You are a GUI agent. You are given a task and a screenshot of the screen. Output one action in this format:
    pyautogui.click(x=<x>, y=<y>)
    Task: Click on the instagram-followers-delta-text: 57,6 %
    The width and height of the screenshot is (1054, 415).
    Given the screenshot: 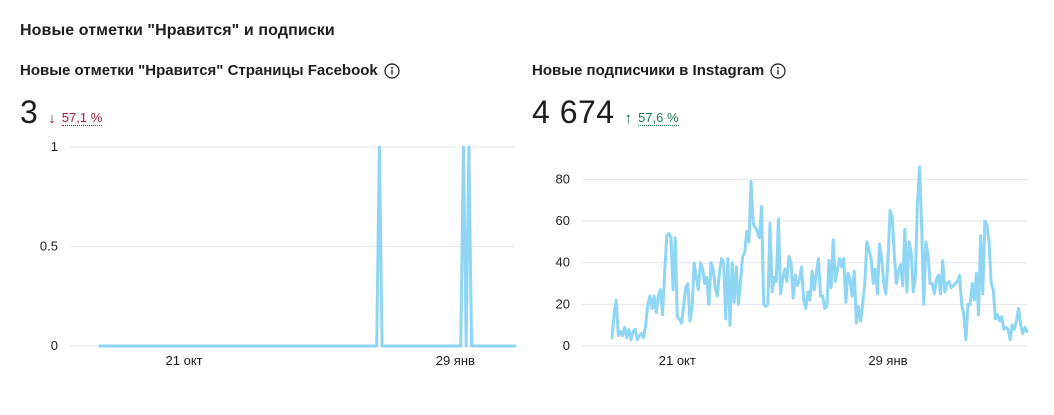 What is the action you would take?
    pyautogui.click(x=658, y=118)
    